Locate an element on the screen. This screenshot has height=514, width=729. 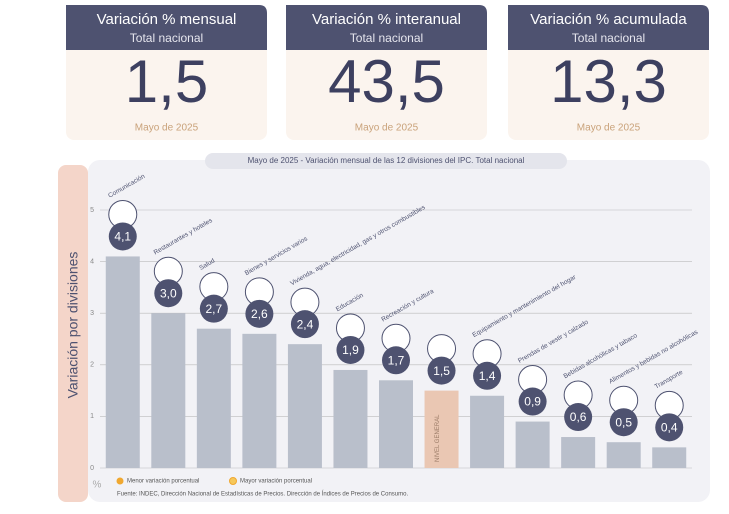
y-tick-label: 5 is located at coordinates (92, 210).